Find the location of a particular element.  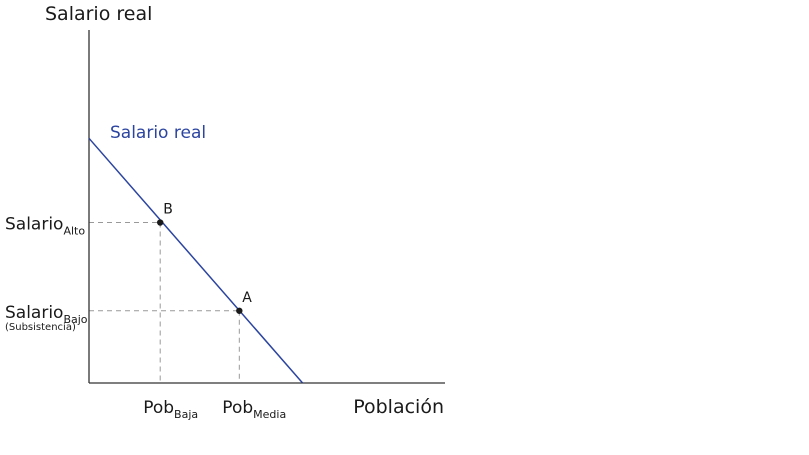

point-a is located at coordinates (239, 310).